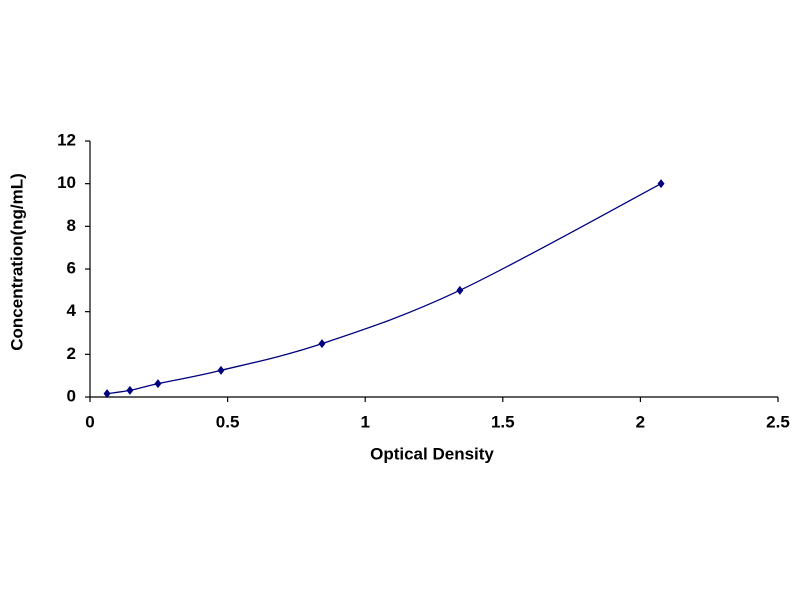  I want to click on y-tick-label: 10, so click(66, 182).